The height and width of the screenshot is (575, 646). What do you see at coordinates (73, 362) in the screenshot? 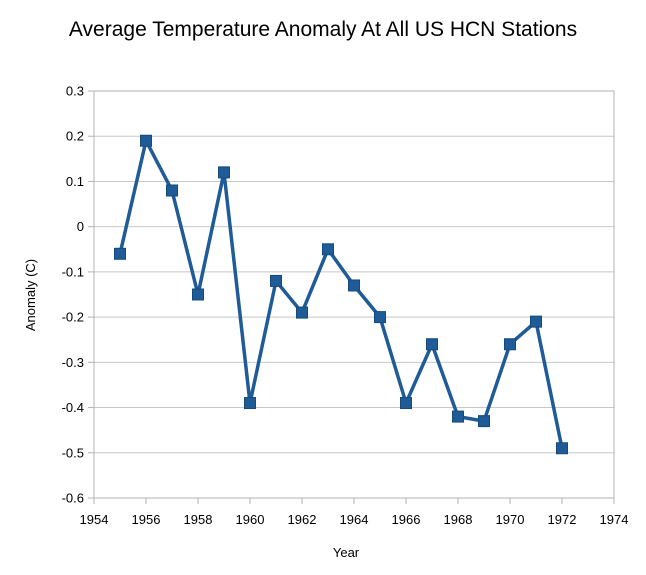
I see `y-tick-label: -0.3` at bounding box center [73, 362].